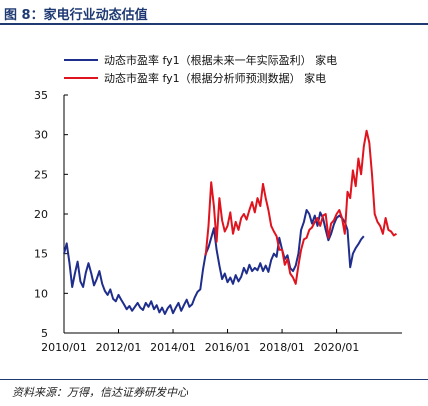 The width and height of the screenshot is (428, 406). What do you see at coordinates (76, 15) in the screenshot?
I see `figure-title: 图 8：家电行业动态估值` at bounding box center [76, 15].